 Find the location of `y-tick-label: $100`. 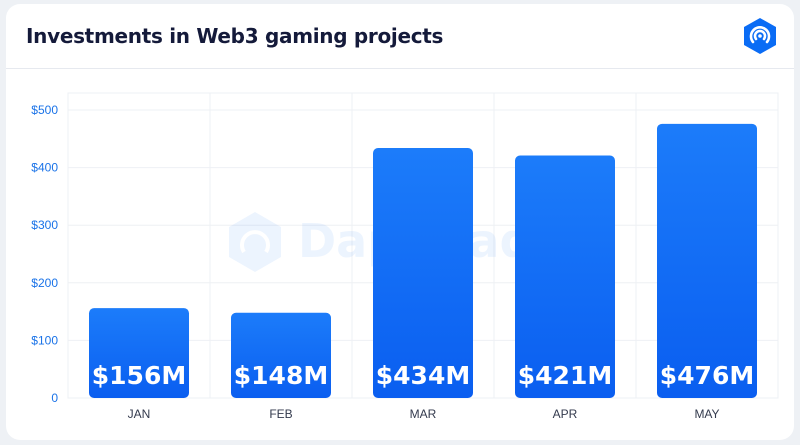

y-tick-label: $100 is located at coordinates (44, 340).